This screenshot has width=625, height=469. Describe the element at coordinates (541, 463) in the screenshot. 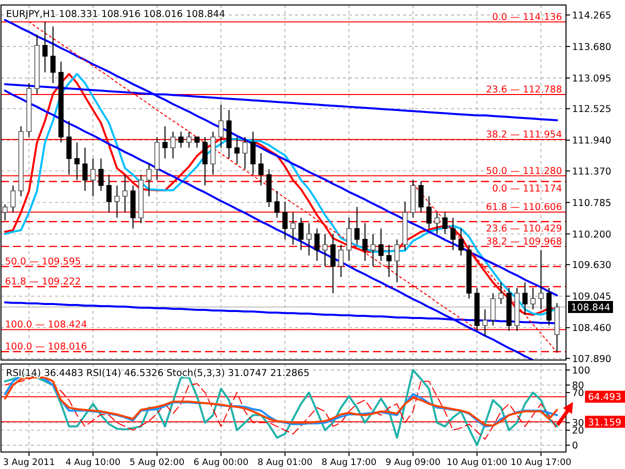

I see `x-tick-label: 10 Aug 17:00` at that location.